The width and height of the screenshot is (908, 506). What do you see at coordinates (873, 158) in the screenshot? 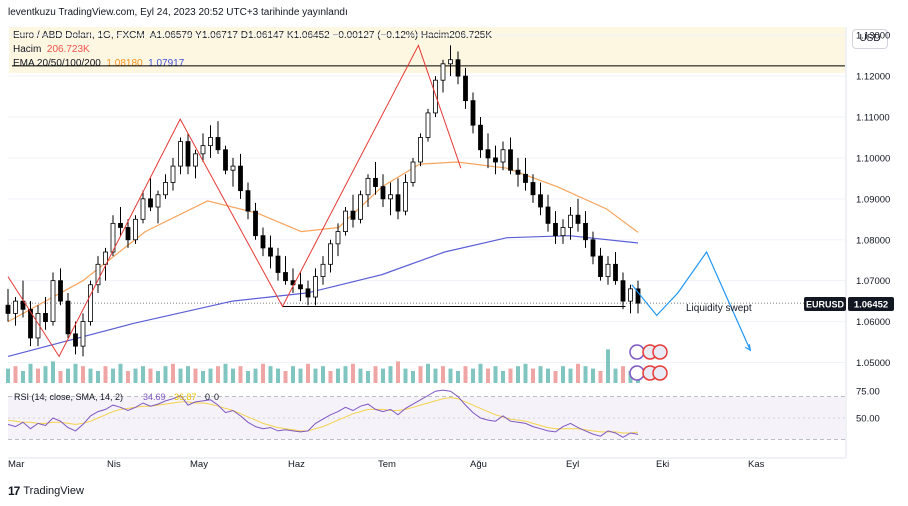
I see `price-tick-label: 1.10000` at bounding box center [873, 158].